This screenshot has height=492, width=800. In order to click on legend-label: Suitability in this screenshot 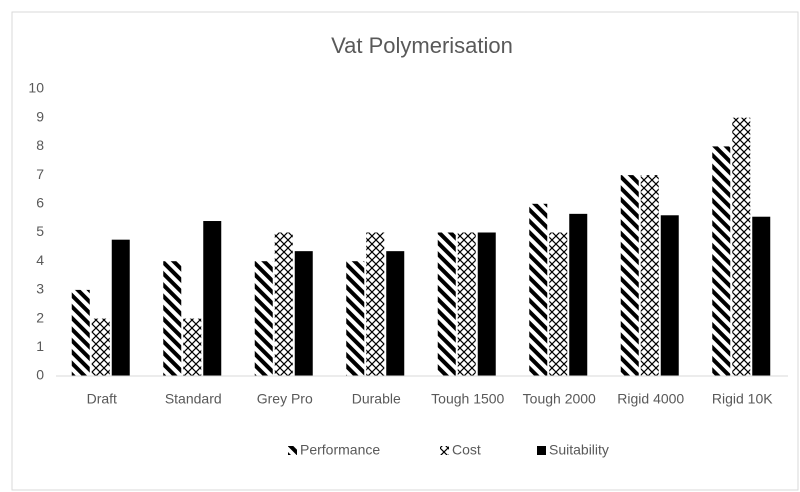, I will do `click(579, 450)`.